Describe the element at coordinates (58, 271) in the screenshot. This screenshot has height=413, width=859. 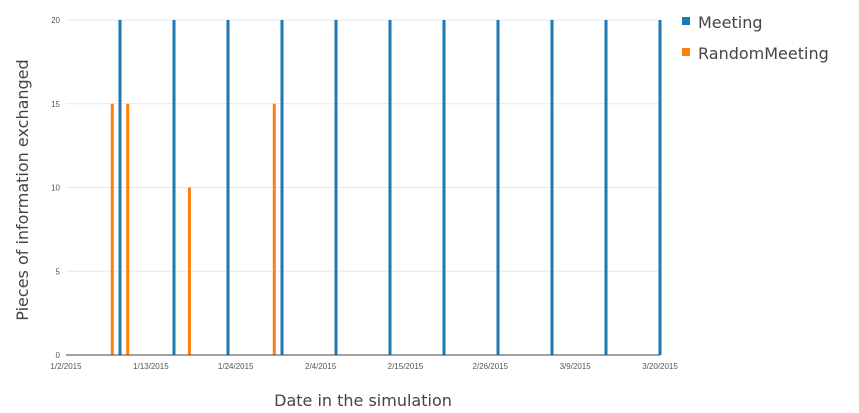
I see `y-tick-label: 5` at that location.